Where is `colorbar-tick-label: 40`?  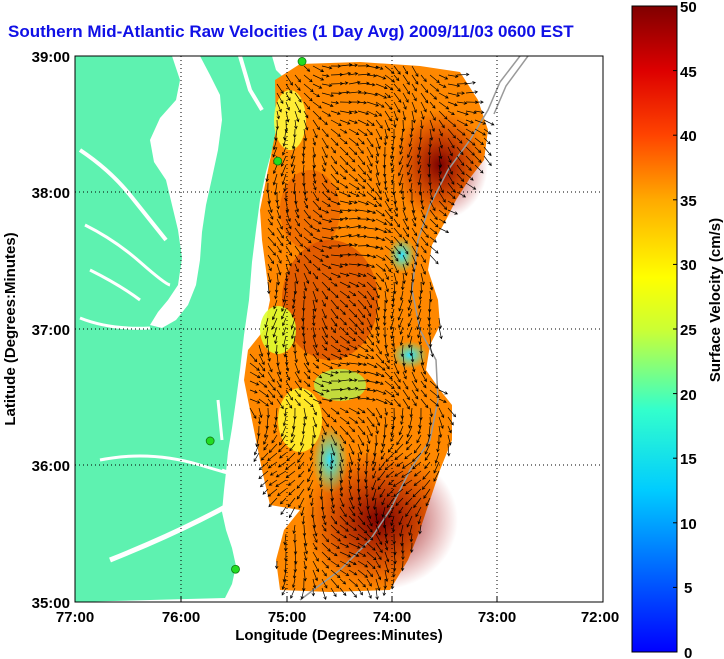 colorbar-tick-label: 40 is located at coordinates (688, 136).